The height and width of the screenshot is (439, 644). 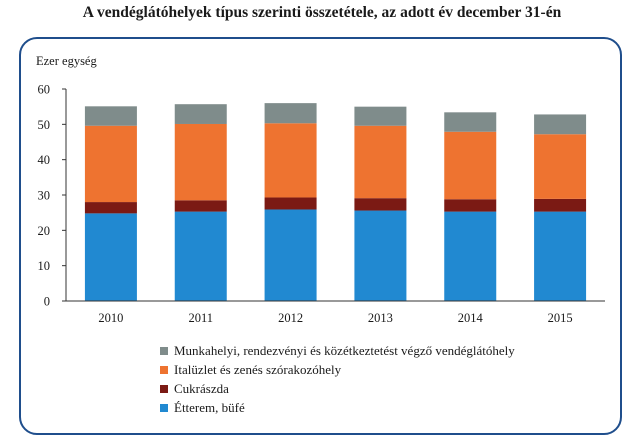 What do you see at coordinates (290, 318) in the screenshot?
I see `x-tick-label: 2012` at bounding box center [290, 318].